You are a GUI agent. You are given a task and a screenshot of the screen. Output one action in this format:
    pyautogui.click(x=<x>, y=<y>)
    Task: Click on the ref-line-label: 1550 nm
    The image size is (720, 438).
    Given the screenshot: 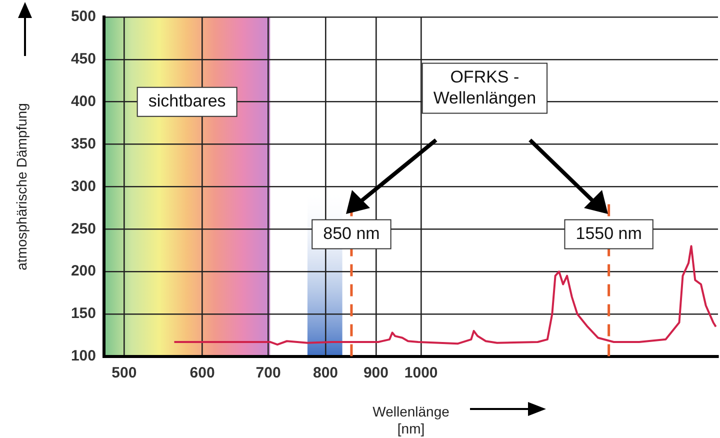 What is the action you would take?
    pyautogui.click(x=609, y=233)
    